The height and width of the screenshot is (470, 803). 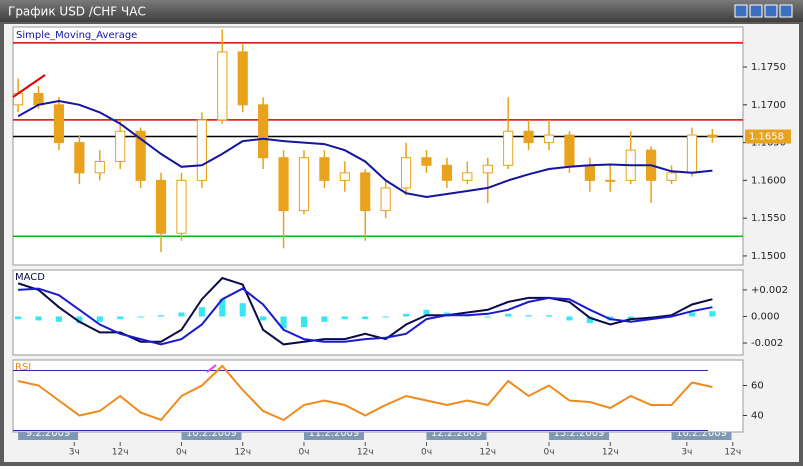 I want to click on window-buttons, so click(x=763, y=11).